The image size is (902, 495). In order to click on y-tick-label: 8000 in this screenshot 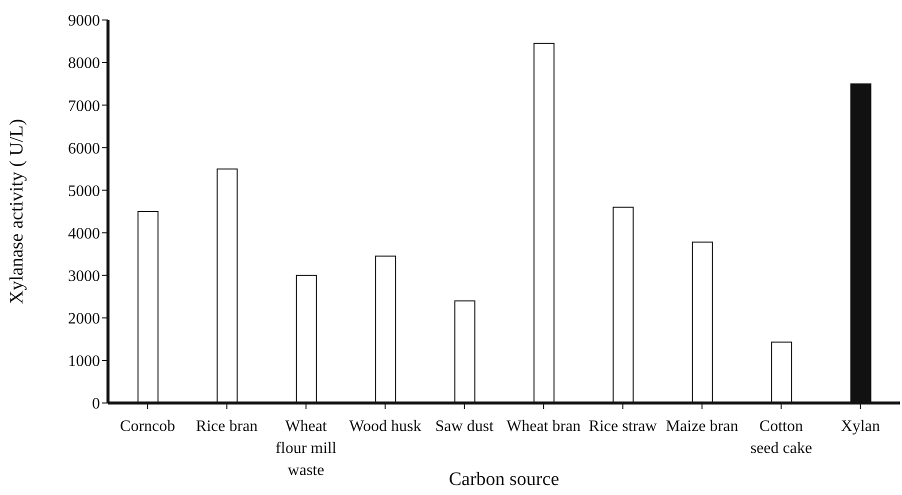, I will do `click(84, 63)`.